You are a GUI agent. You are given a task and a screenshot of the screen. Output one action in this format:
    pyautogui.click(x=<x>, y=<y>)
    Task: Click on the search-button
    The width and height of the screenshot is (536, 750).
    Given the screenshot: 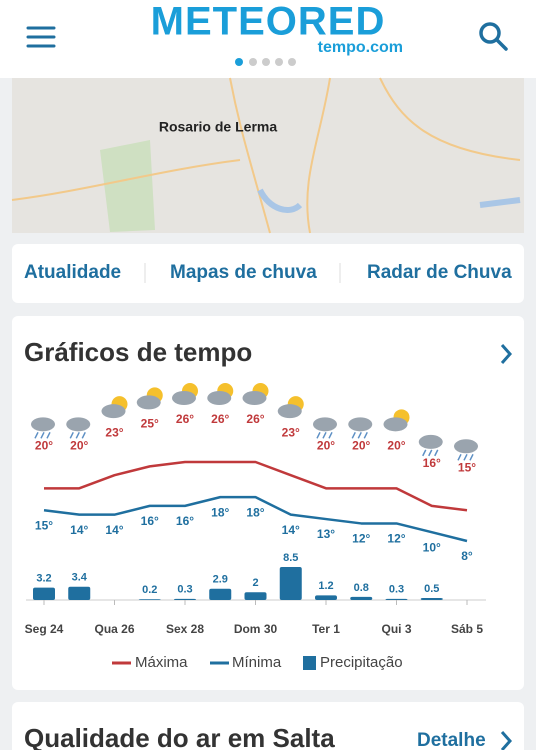 What is the action you would take?
    pyautogui.click(x=493, y=36)
    